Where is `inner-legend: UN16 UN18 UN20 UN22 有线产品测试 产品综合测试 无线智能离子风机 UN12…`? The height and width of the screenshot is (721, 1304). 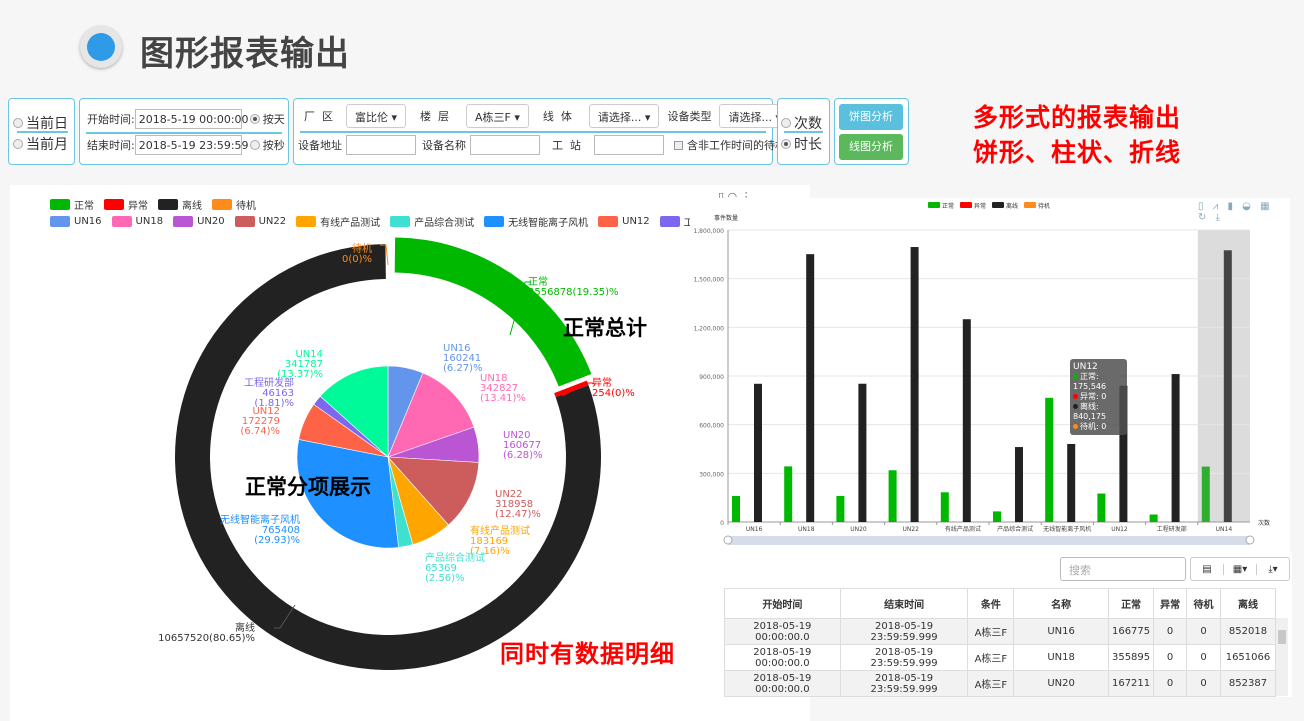
inner-legend: UN16 UN18 UN20 UN22 有线产品测试 产品综合测试 无线智能离子风机 UN12… is located at coordinates (370, 221).